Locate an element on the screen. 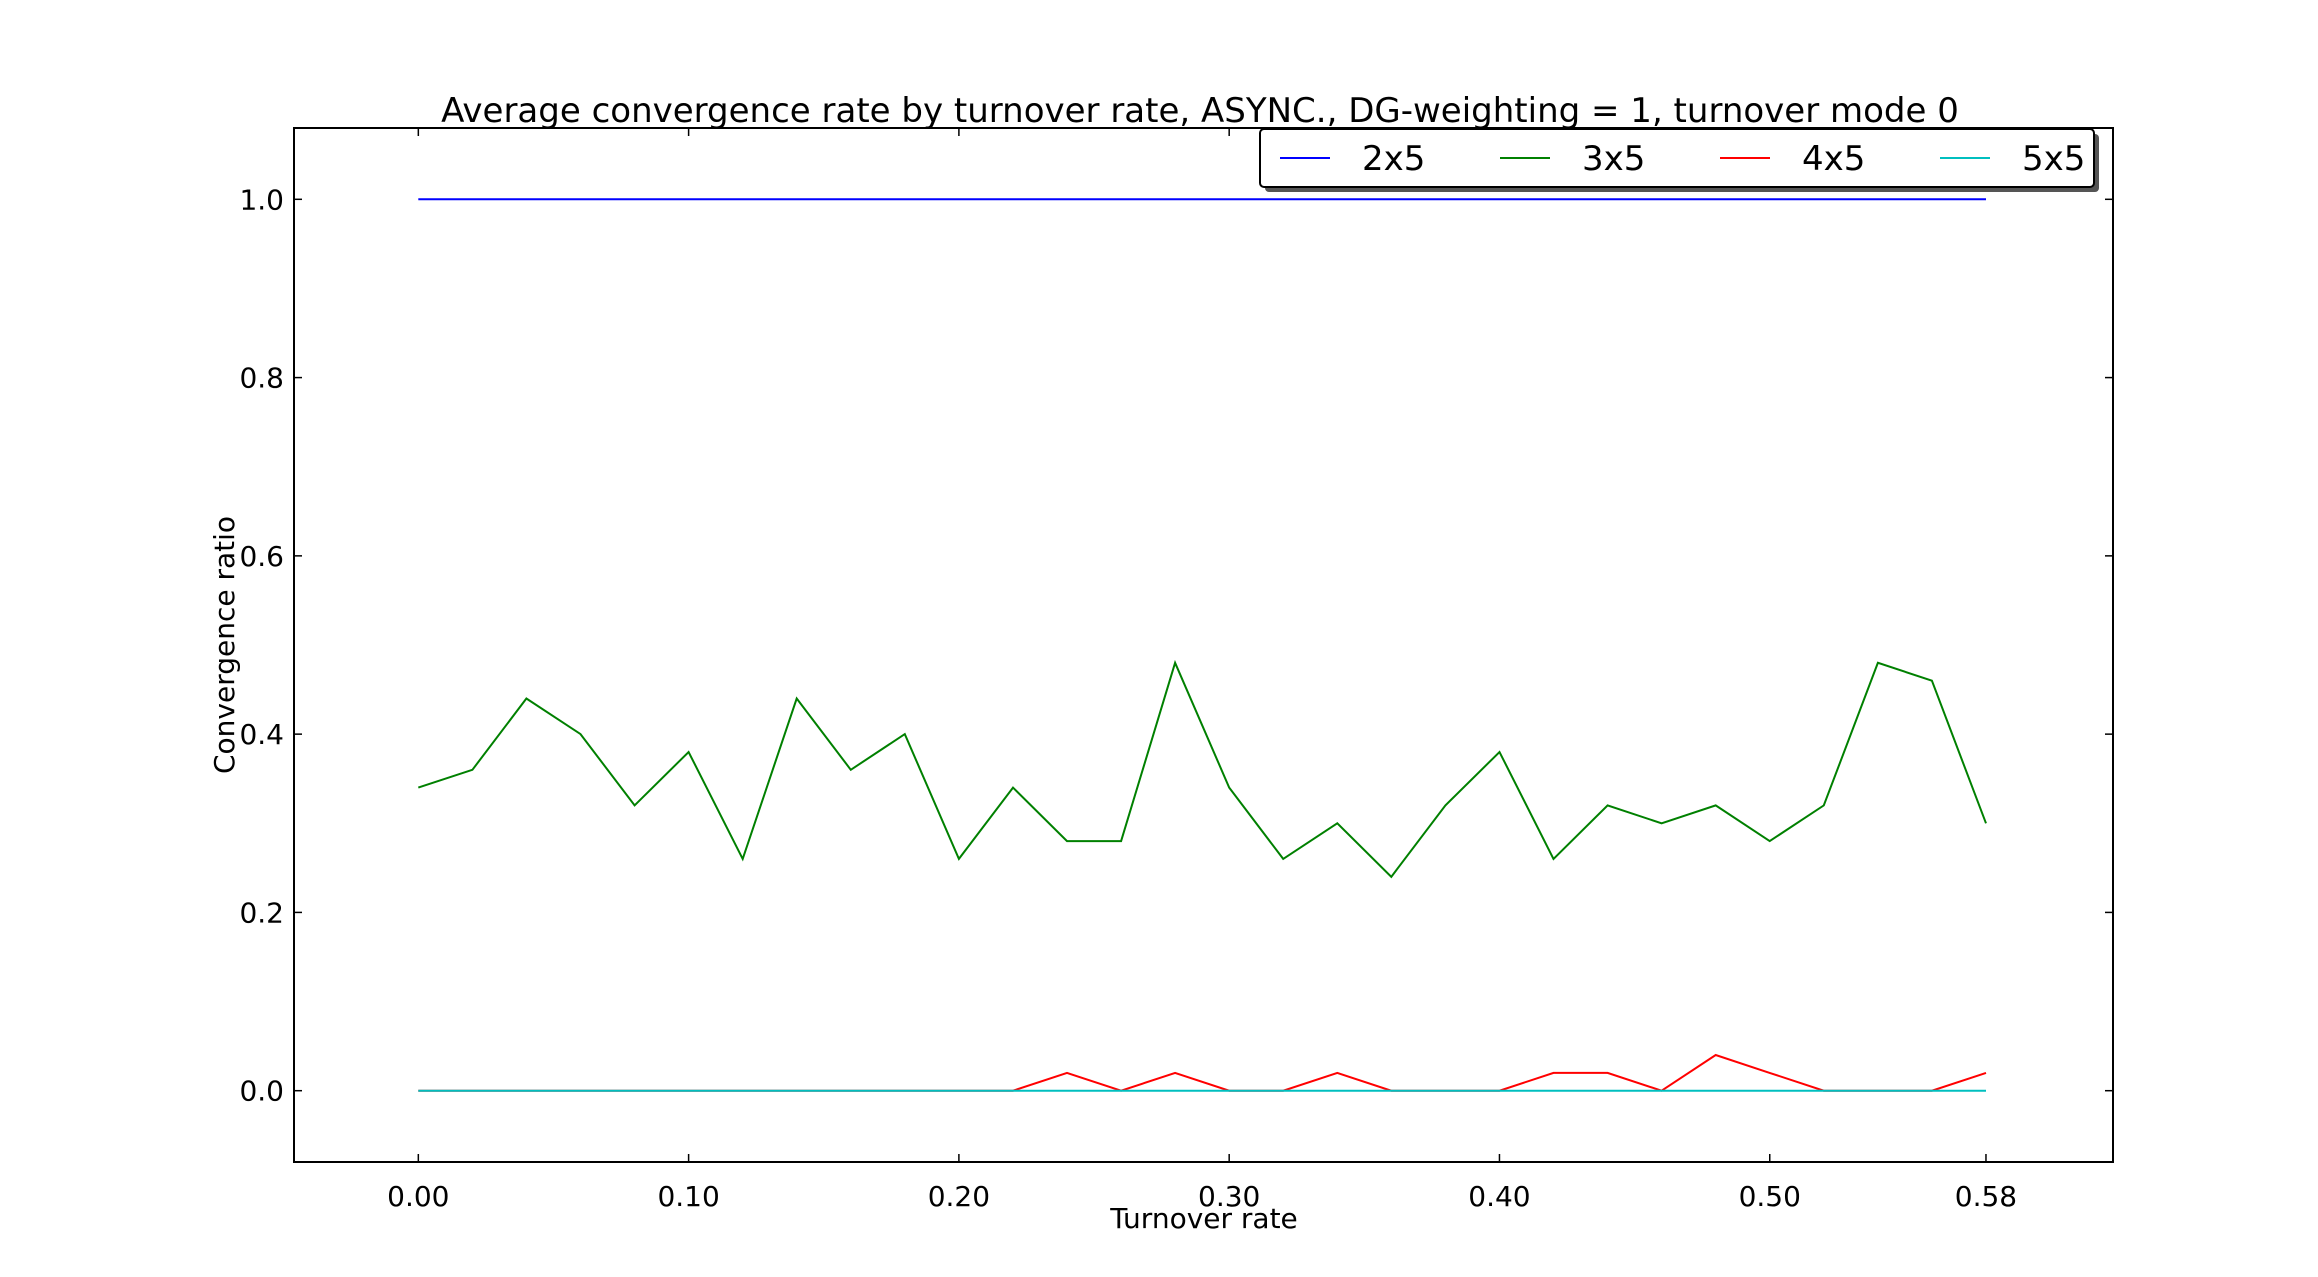 The image size is (2318, 1277). y-tick-label: 0.0 is located at coordinates (261, 1091).